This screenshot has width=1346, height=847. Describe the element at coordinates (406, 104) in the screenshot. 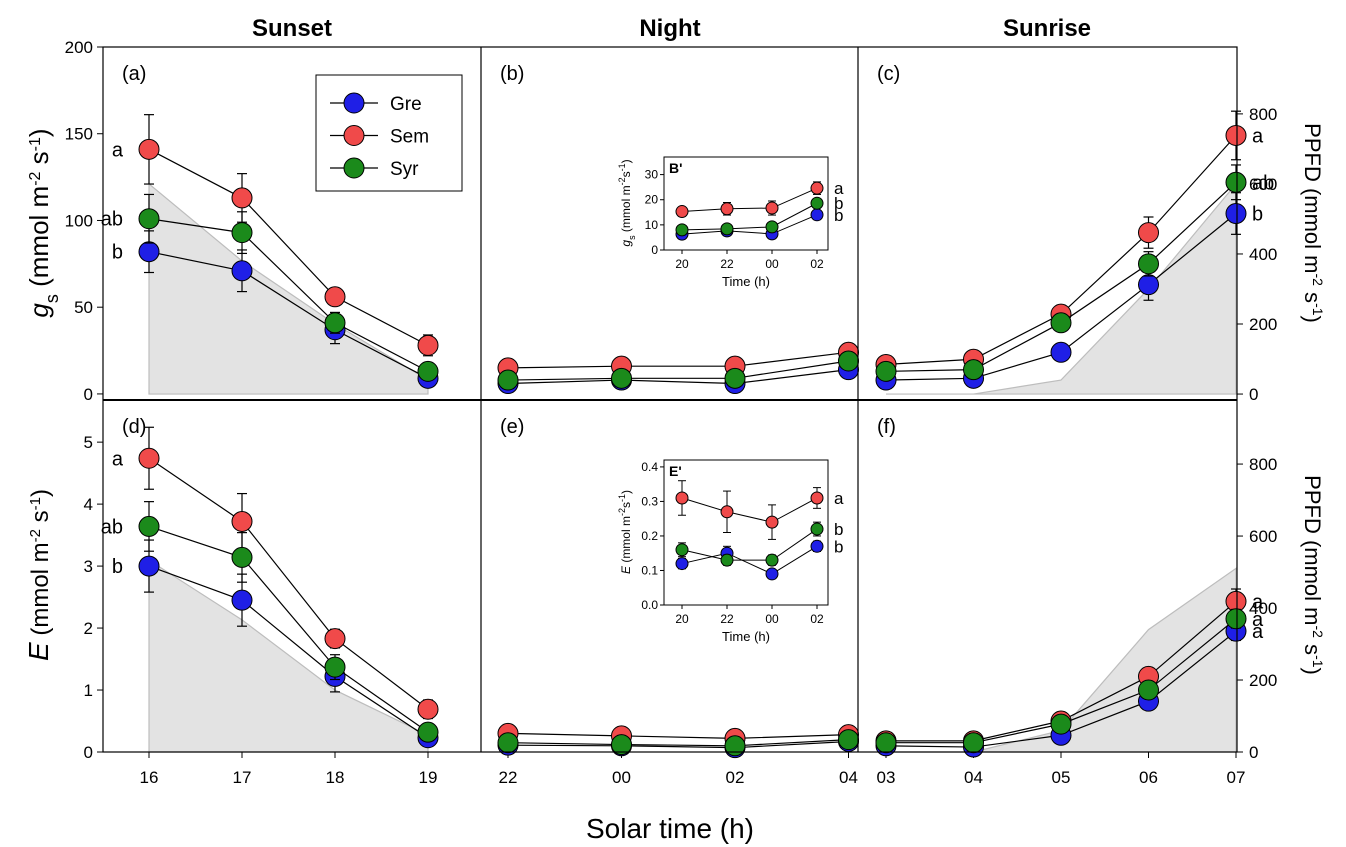

I see `legend-label: Gre` at that location.